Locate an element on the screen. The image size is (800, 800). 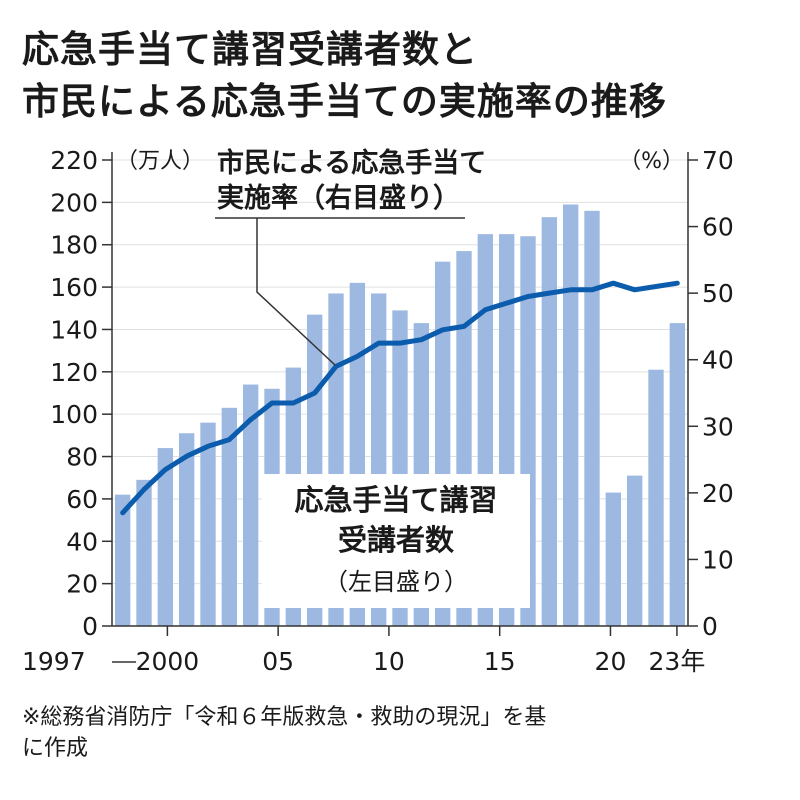
right-axis-tick-label: 60 is located at coordinates (718, 227).